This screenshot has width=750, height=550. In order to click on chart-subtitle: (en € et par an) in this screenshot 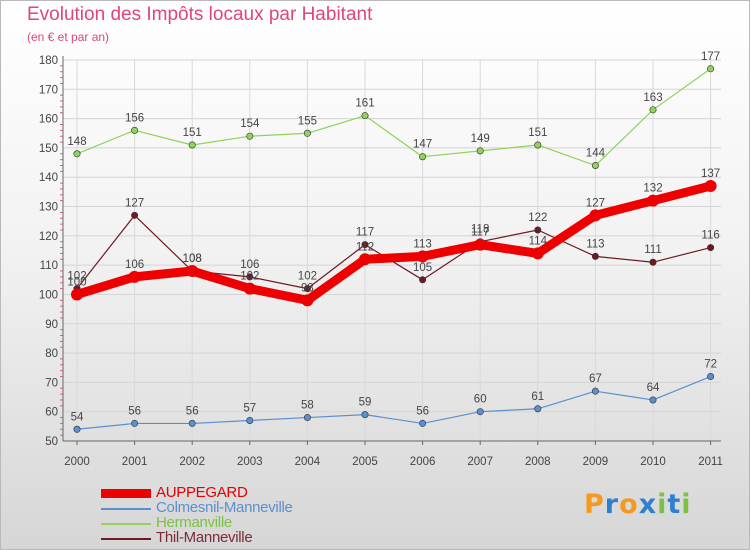, I will do `click(68, 37)`.